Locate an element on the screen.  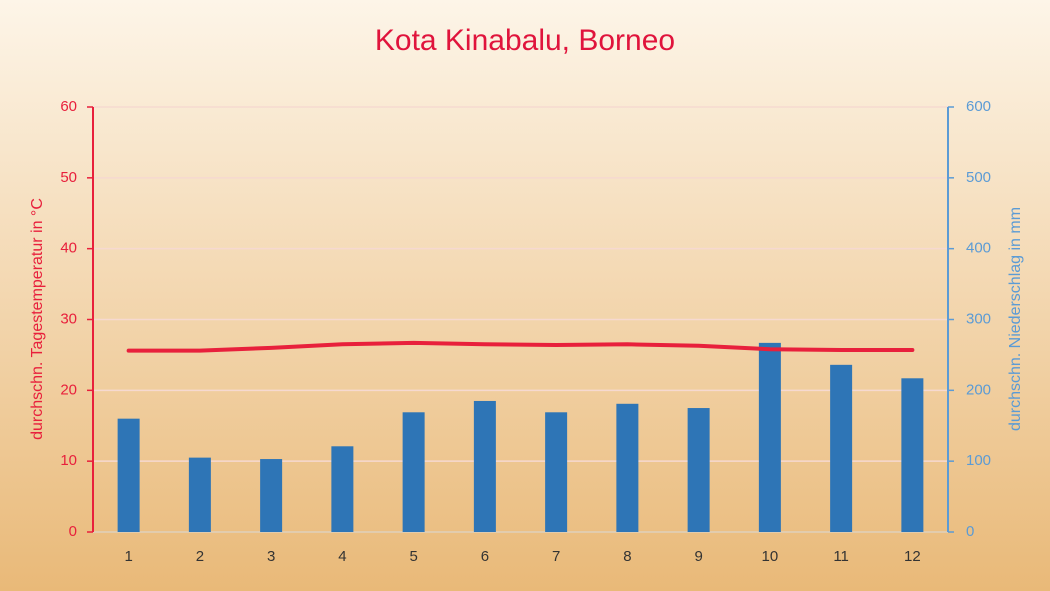
y2-tick-label: 100 is located at coordinates (978, 460).